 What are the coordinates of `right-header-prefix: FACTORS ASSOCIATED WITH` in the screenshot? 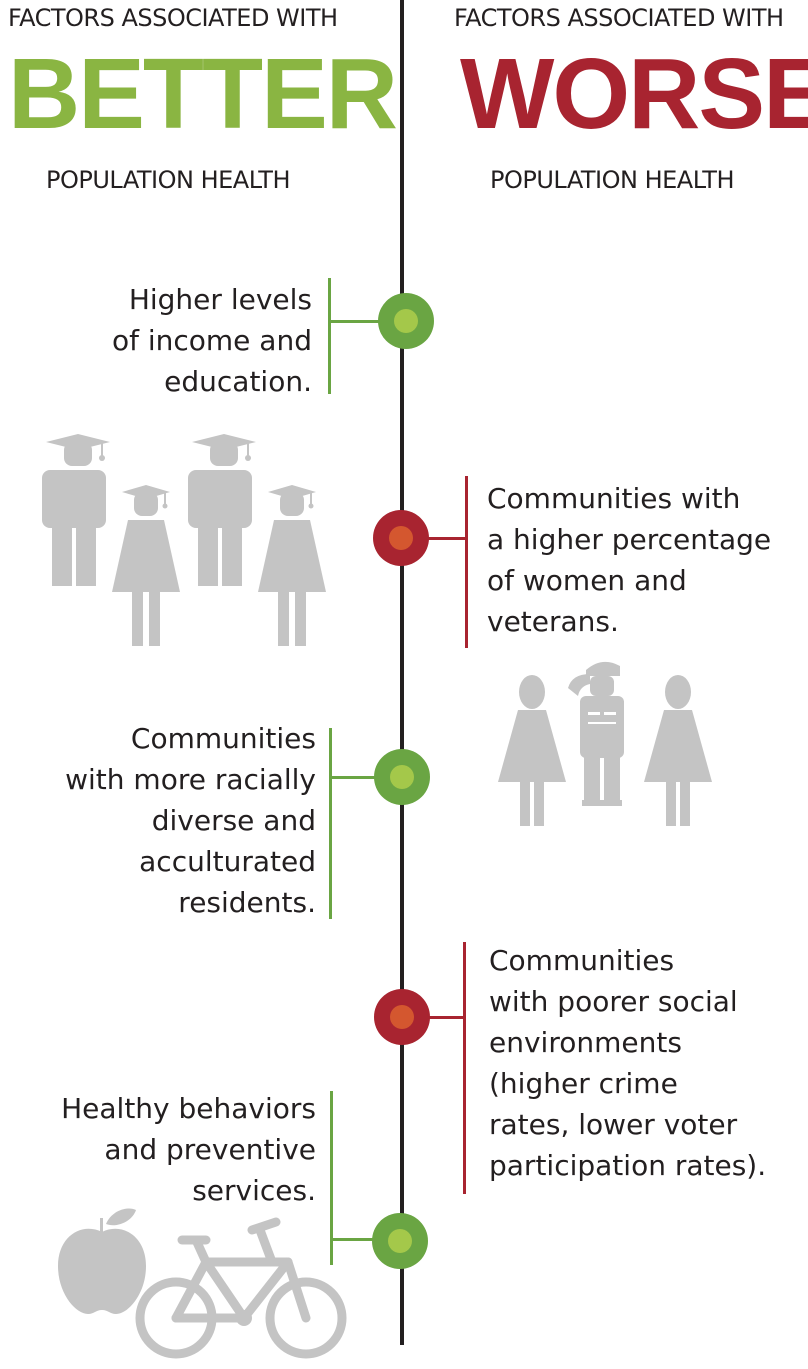 It's located at (619, 18).